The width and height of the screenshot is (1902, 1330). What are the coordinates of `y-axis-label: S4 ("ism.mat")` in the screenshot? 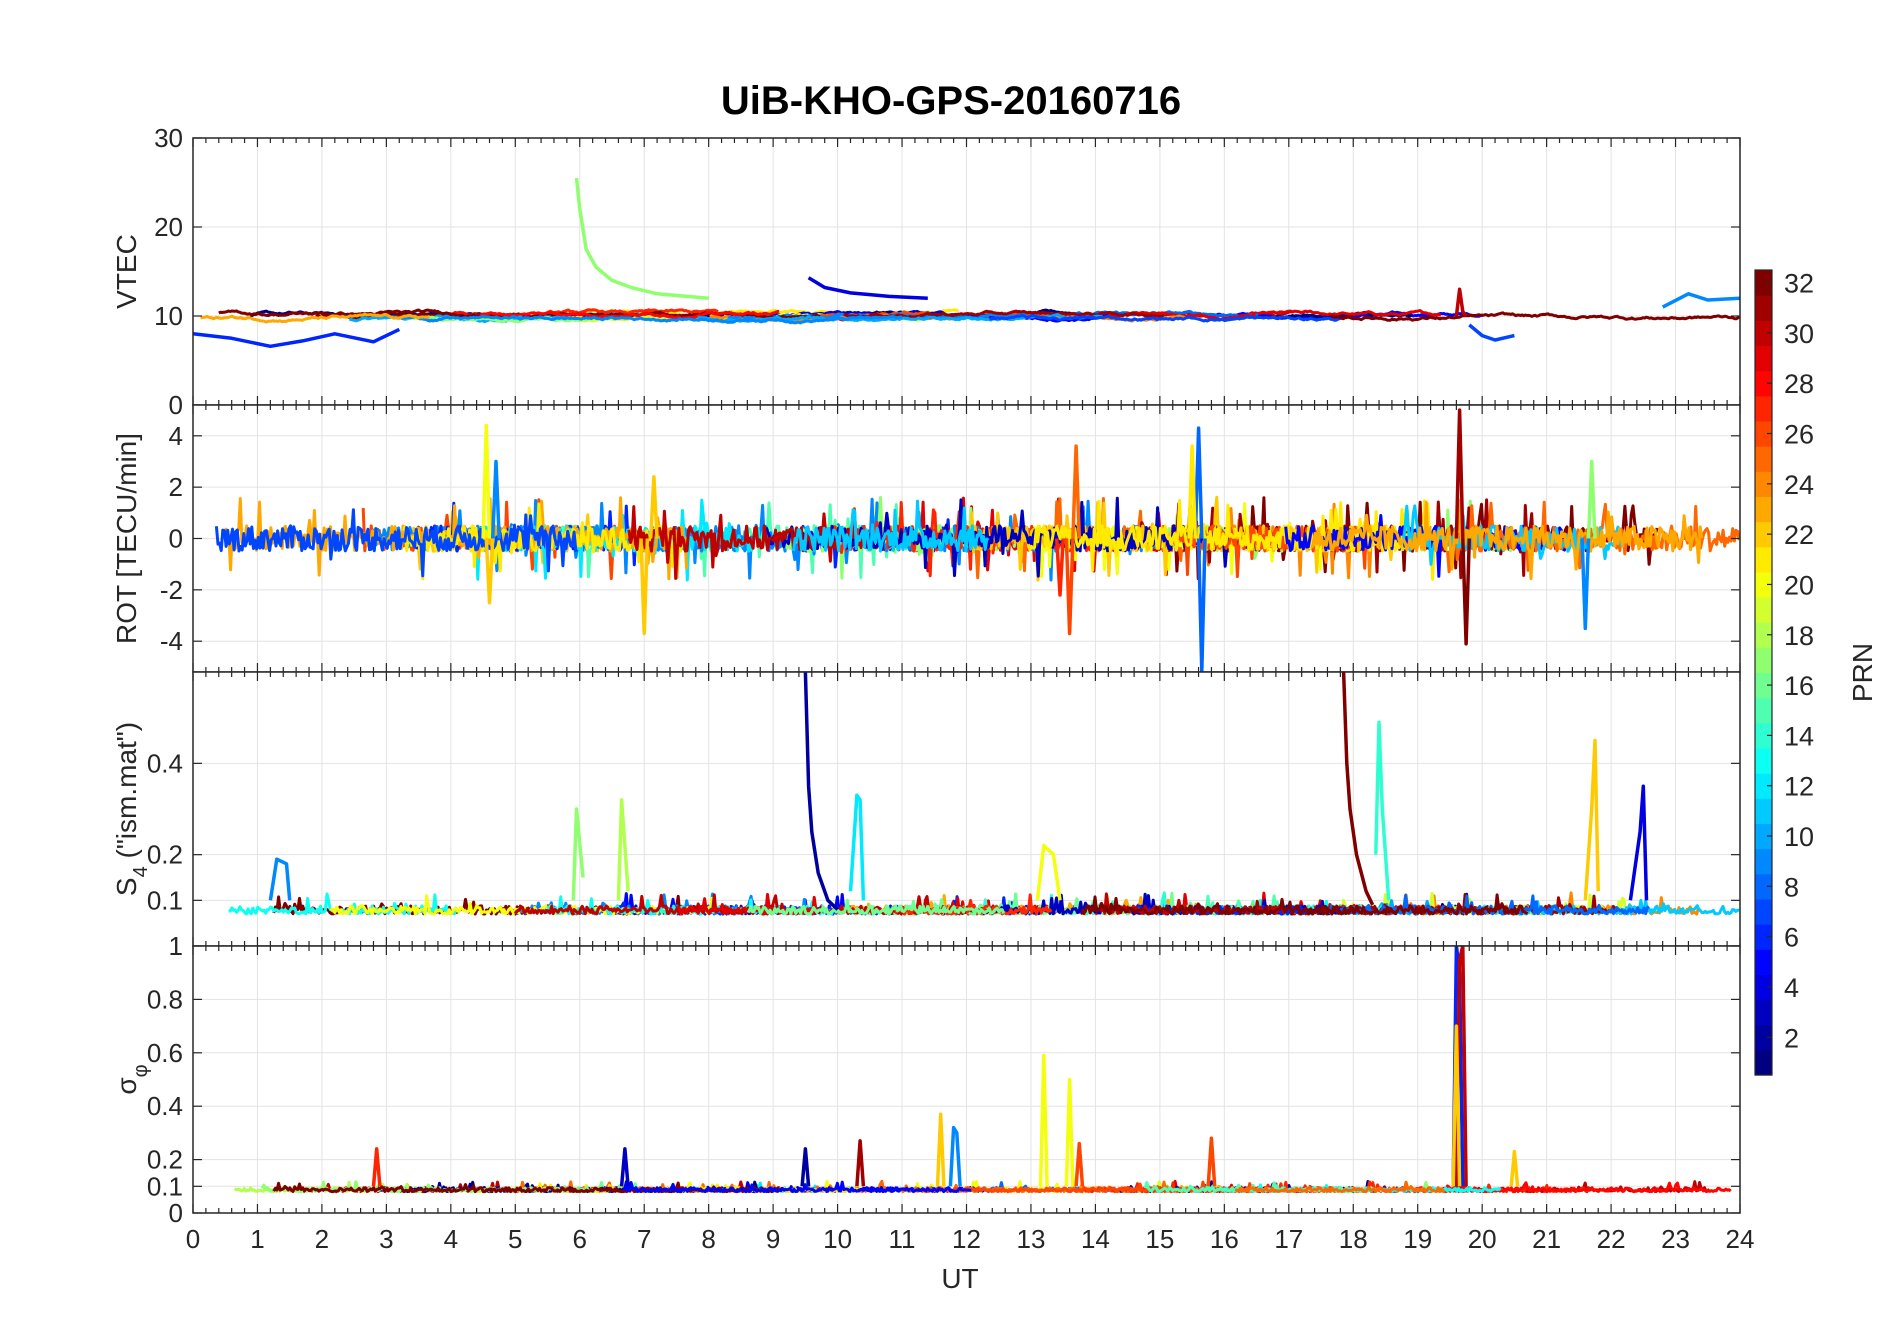 It's located at (131, 809).